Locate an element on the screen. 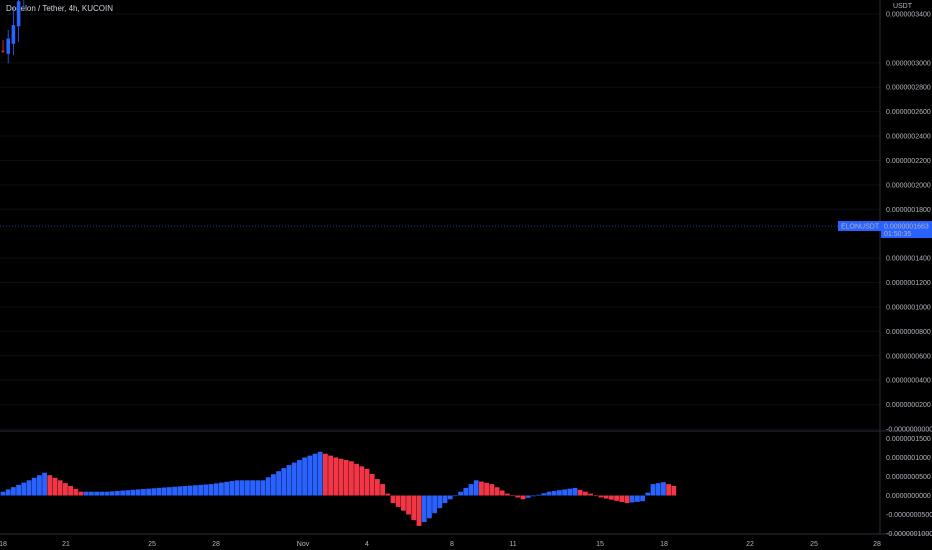 The height and width of the screenshot is (550, 932). price-tick-label: 0.0000000600 is located at coordinates (908, 356).